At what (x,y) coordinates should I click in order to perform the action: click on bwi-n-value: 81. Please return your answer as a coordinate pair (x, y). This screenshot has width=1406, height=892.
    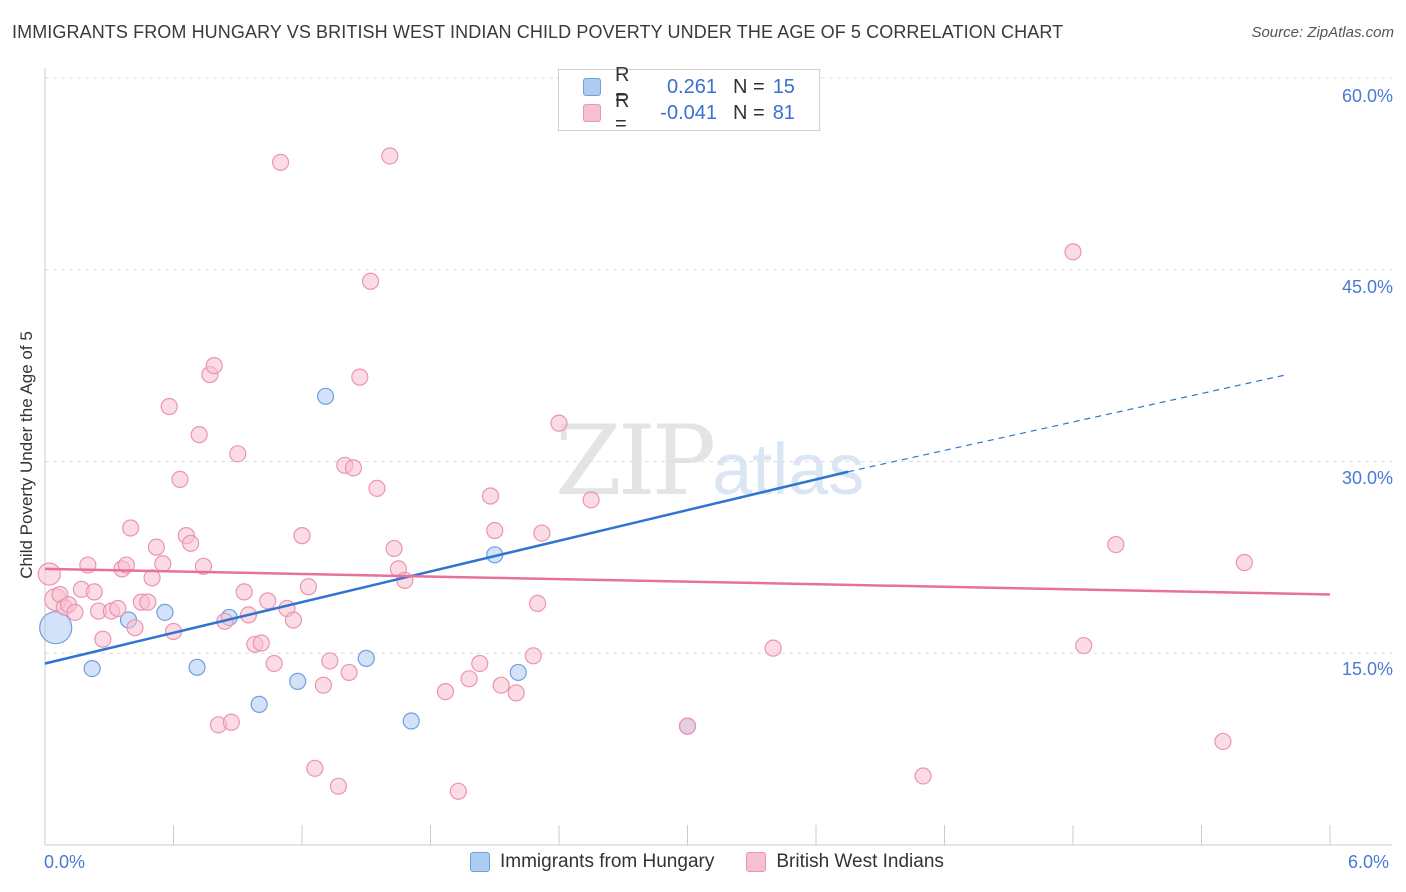
    Looking at the image, I should click on (783, 112).